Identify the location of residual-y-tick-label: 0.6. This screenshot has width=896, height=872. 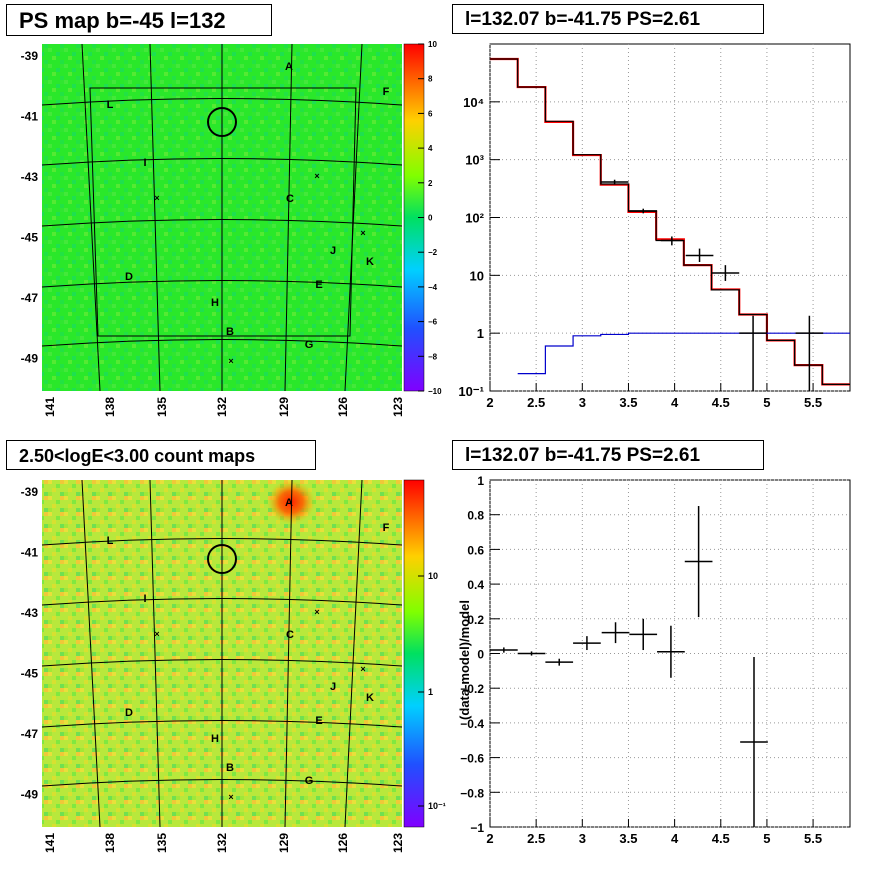
(475, 550).